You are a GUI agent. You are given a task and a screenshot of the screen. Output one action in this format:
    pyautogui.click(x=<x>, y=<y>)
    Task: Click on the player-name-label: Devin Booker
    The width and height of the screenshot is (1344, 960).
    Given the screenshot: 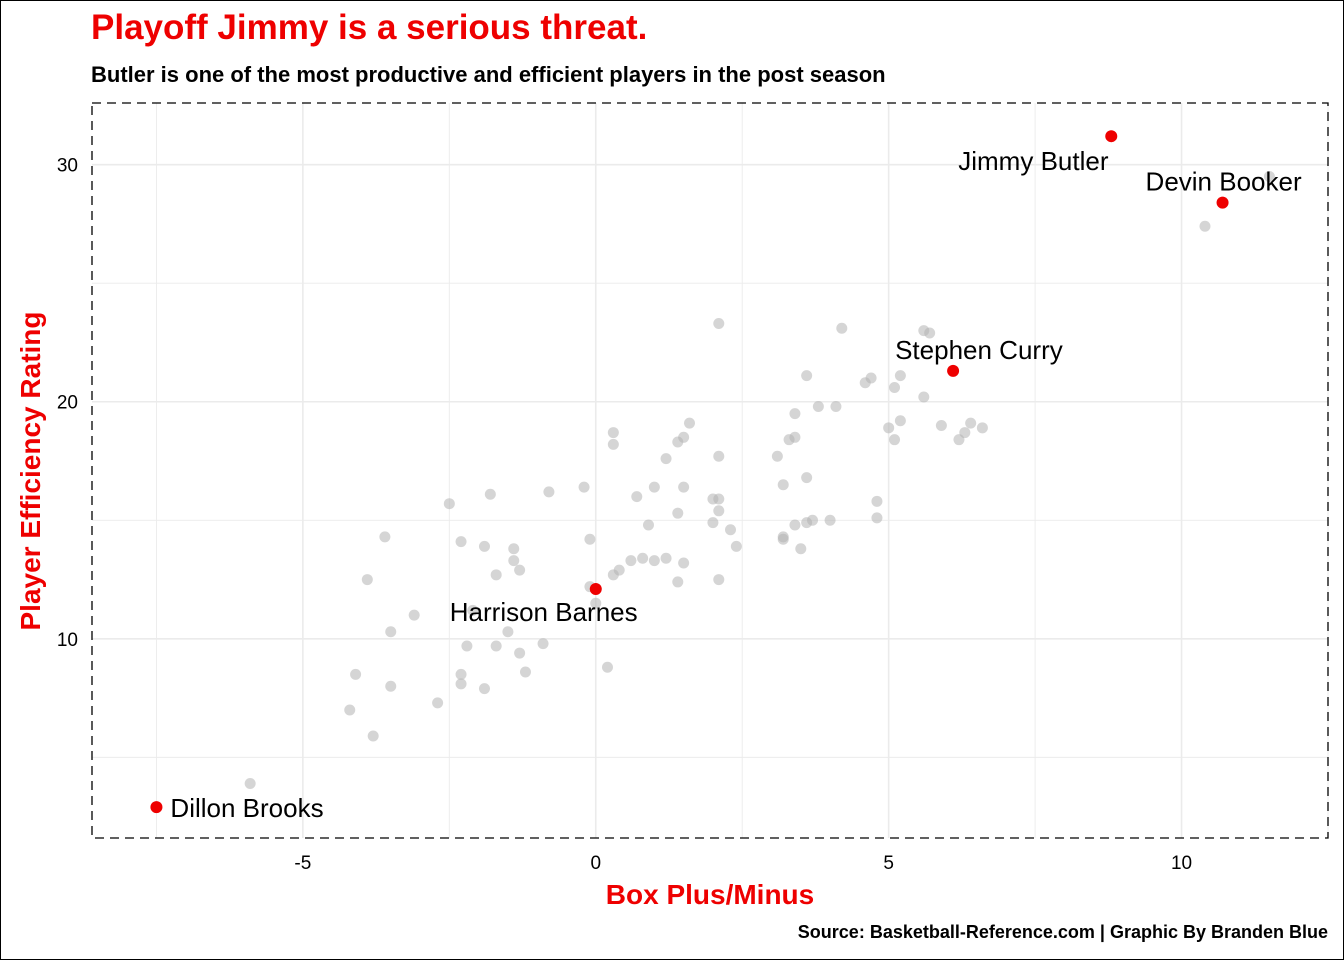 What is the action you would take?
    pyautogui.click(x=1224, y=182)
    